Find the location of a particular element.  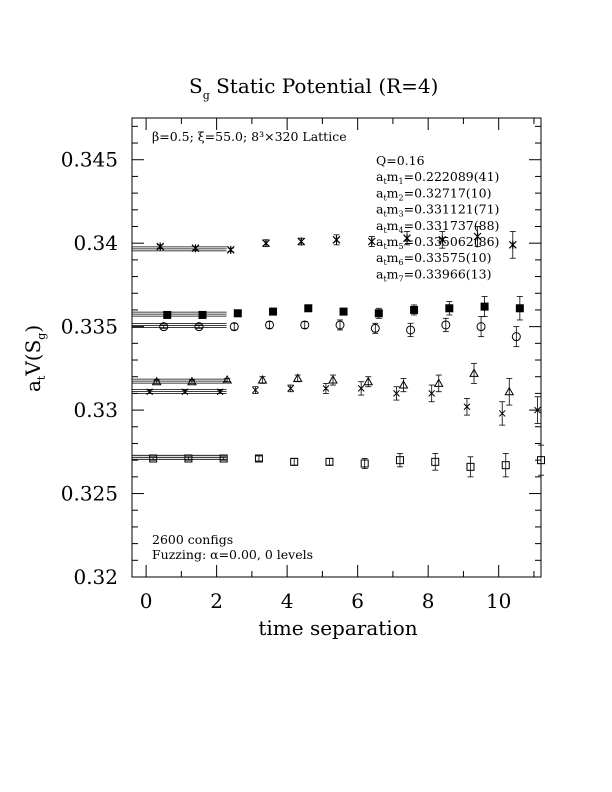

fit-lines is located at coordinates (179, 353).